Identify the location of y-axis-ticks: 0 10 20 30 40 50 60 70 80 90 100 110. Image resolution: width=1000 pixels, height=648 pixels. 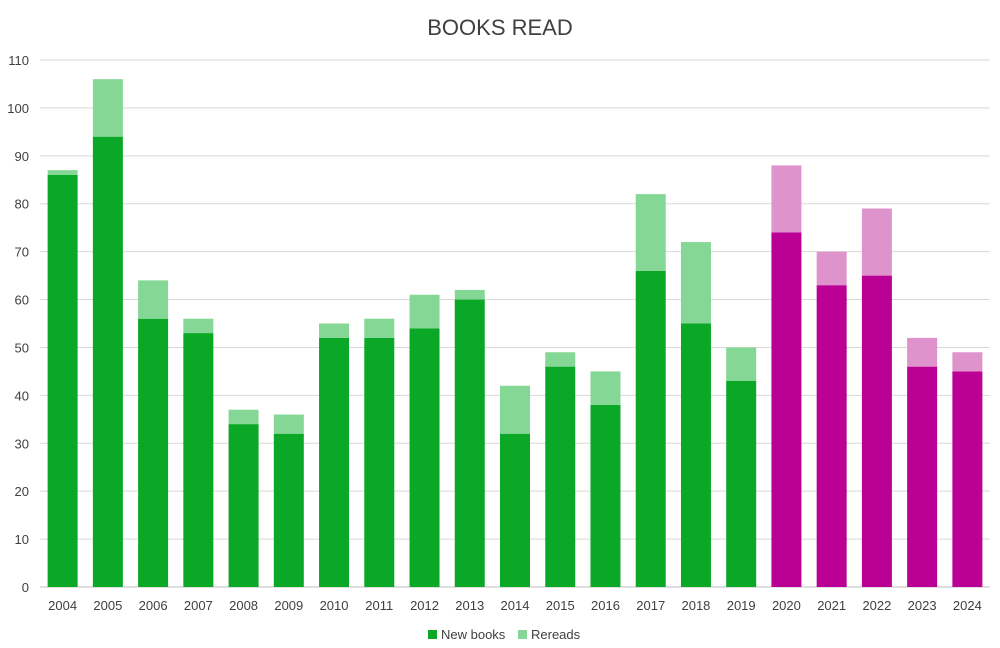
(18, 324).